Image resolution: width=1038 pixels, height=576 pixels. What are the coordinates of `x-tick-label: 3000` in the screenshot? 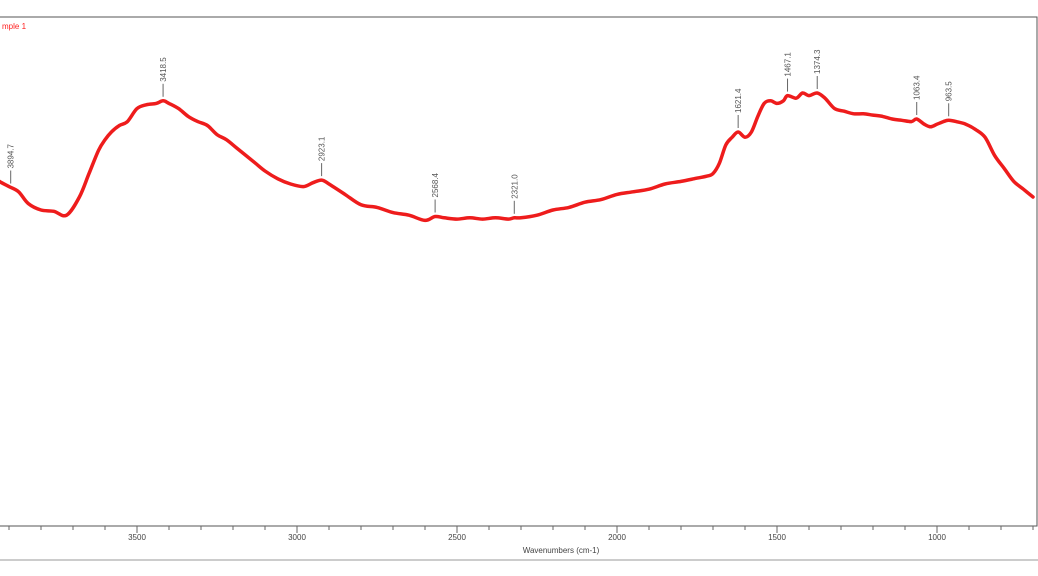 It's located at (297, 537).